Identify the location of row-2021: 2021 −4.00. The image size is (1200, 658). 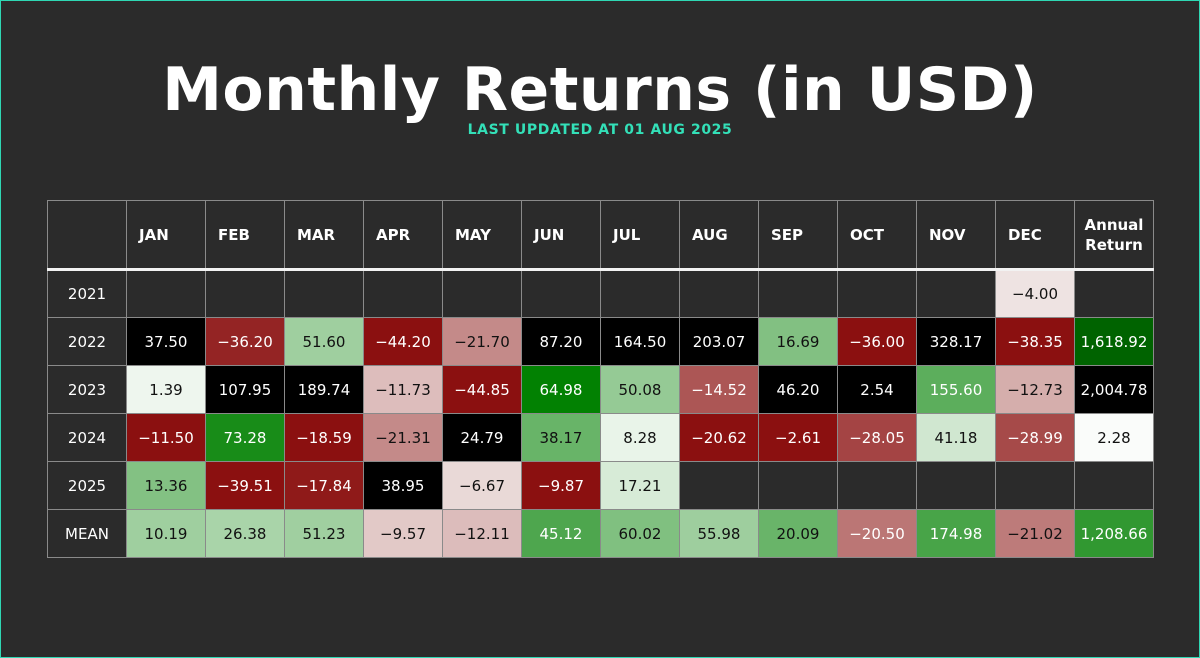
(600, 293).